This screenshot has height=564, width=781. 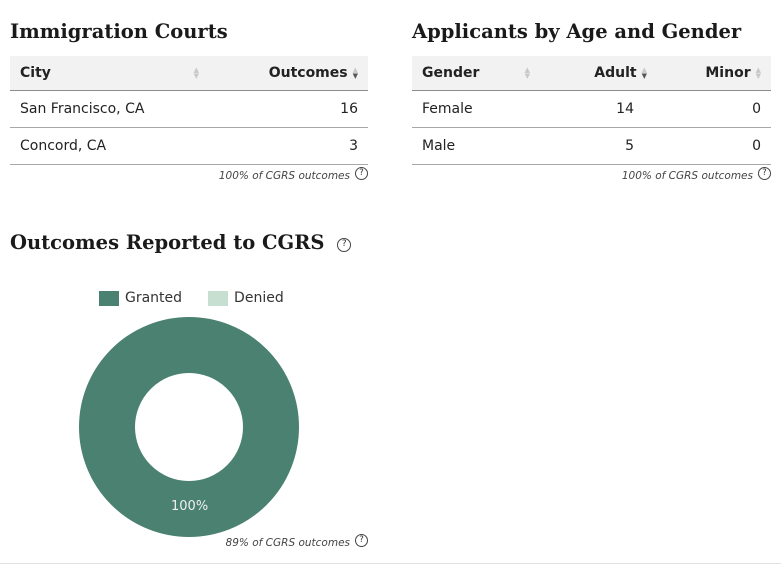 I want to click on legend-swatch-granted, so click(x=109, y=298).